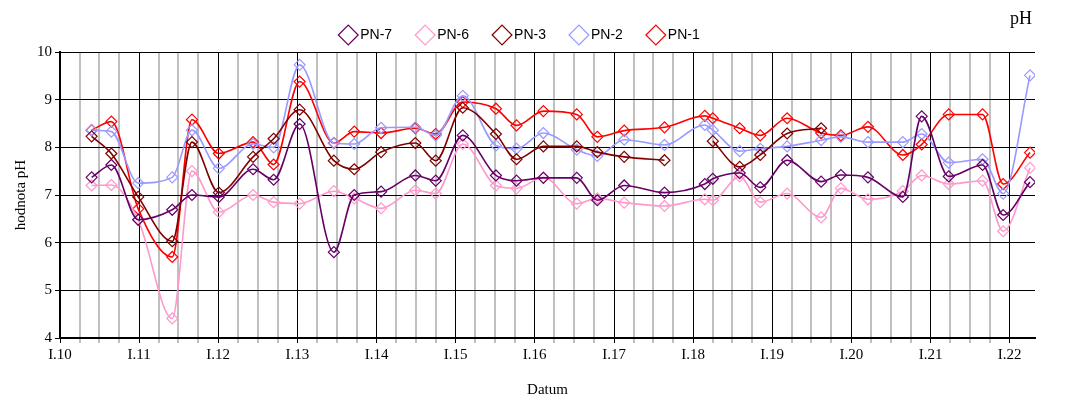 This screenshot has width=1070, height=407. Describe the element at coordinates (48, 241) in the screenshot. I see `y-tick-label: 6` at that location.